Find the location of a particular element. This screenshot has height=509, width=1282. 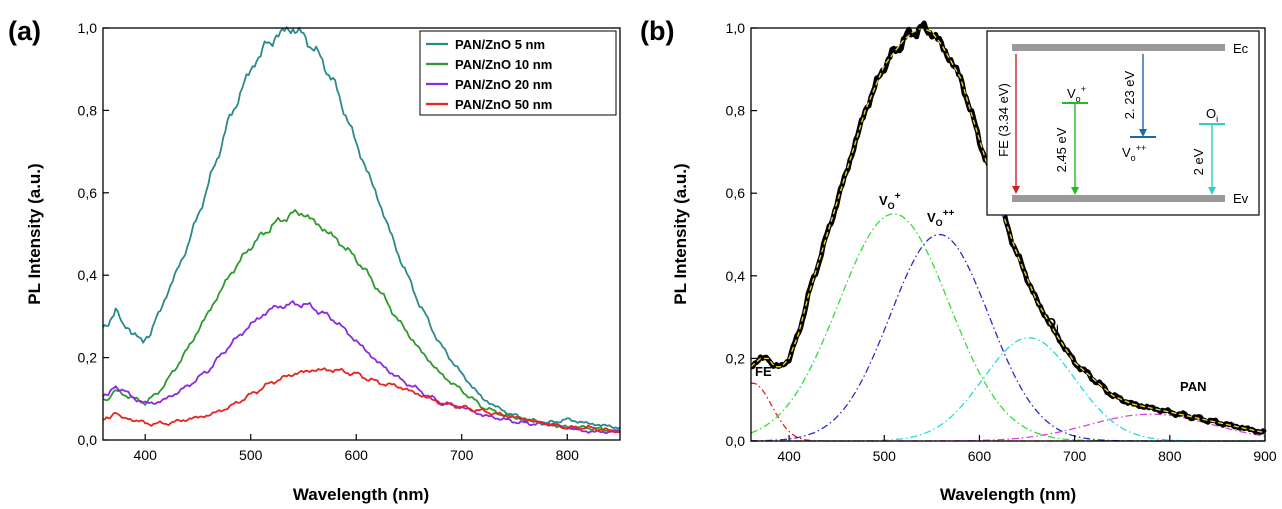

panel-a-x-tick-label: 400 is located at coordinates (146, 455).